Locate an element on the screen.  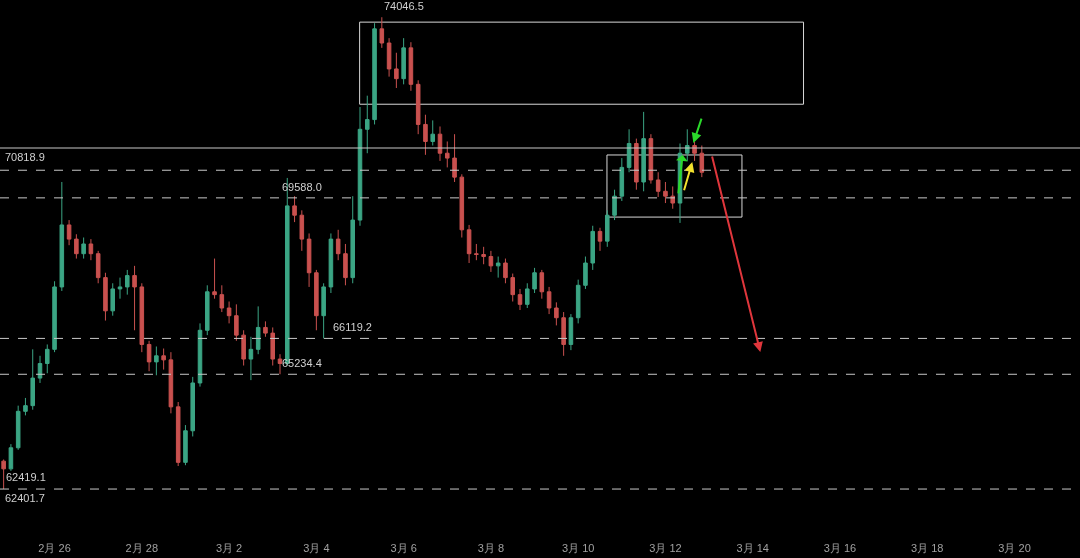
x-tick-label: 3月 2 is located at coordinates (229, 548).